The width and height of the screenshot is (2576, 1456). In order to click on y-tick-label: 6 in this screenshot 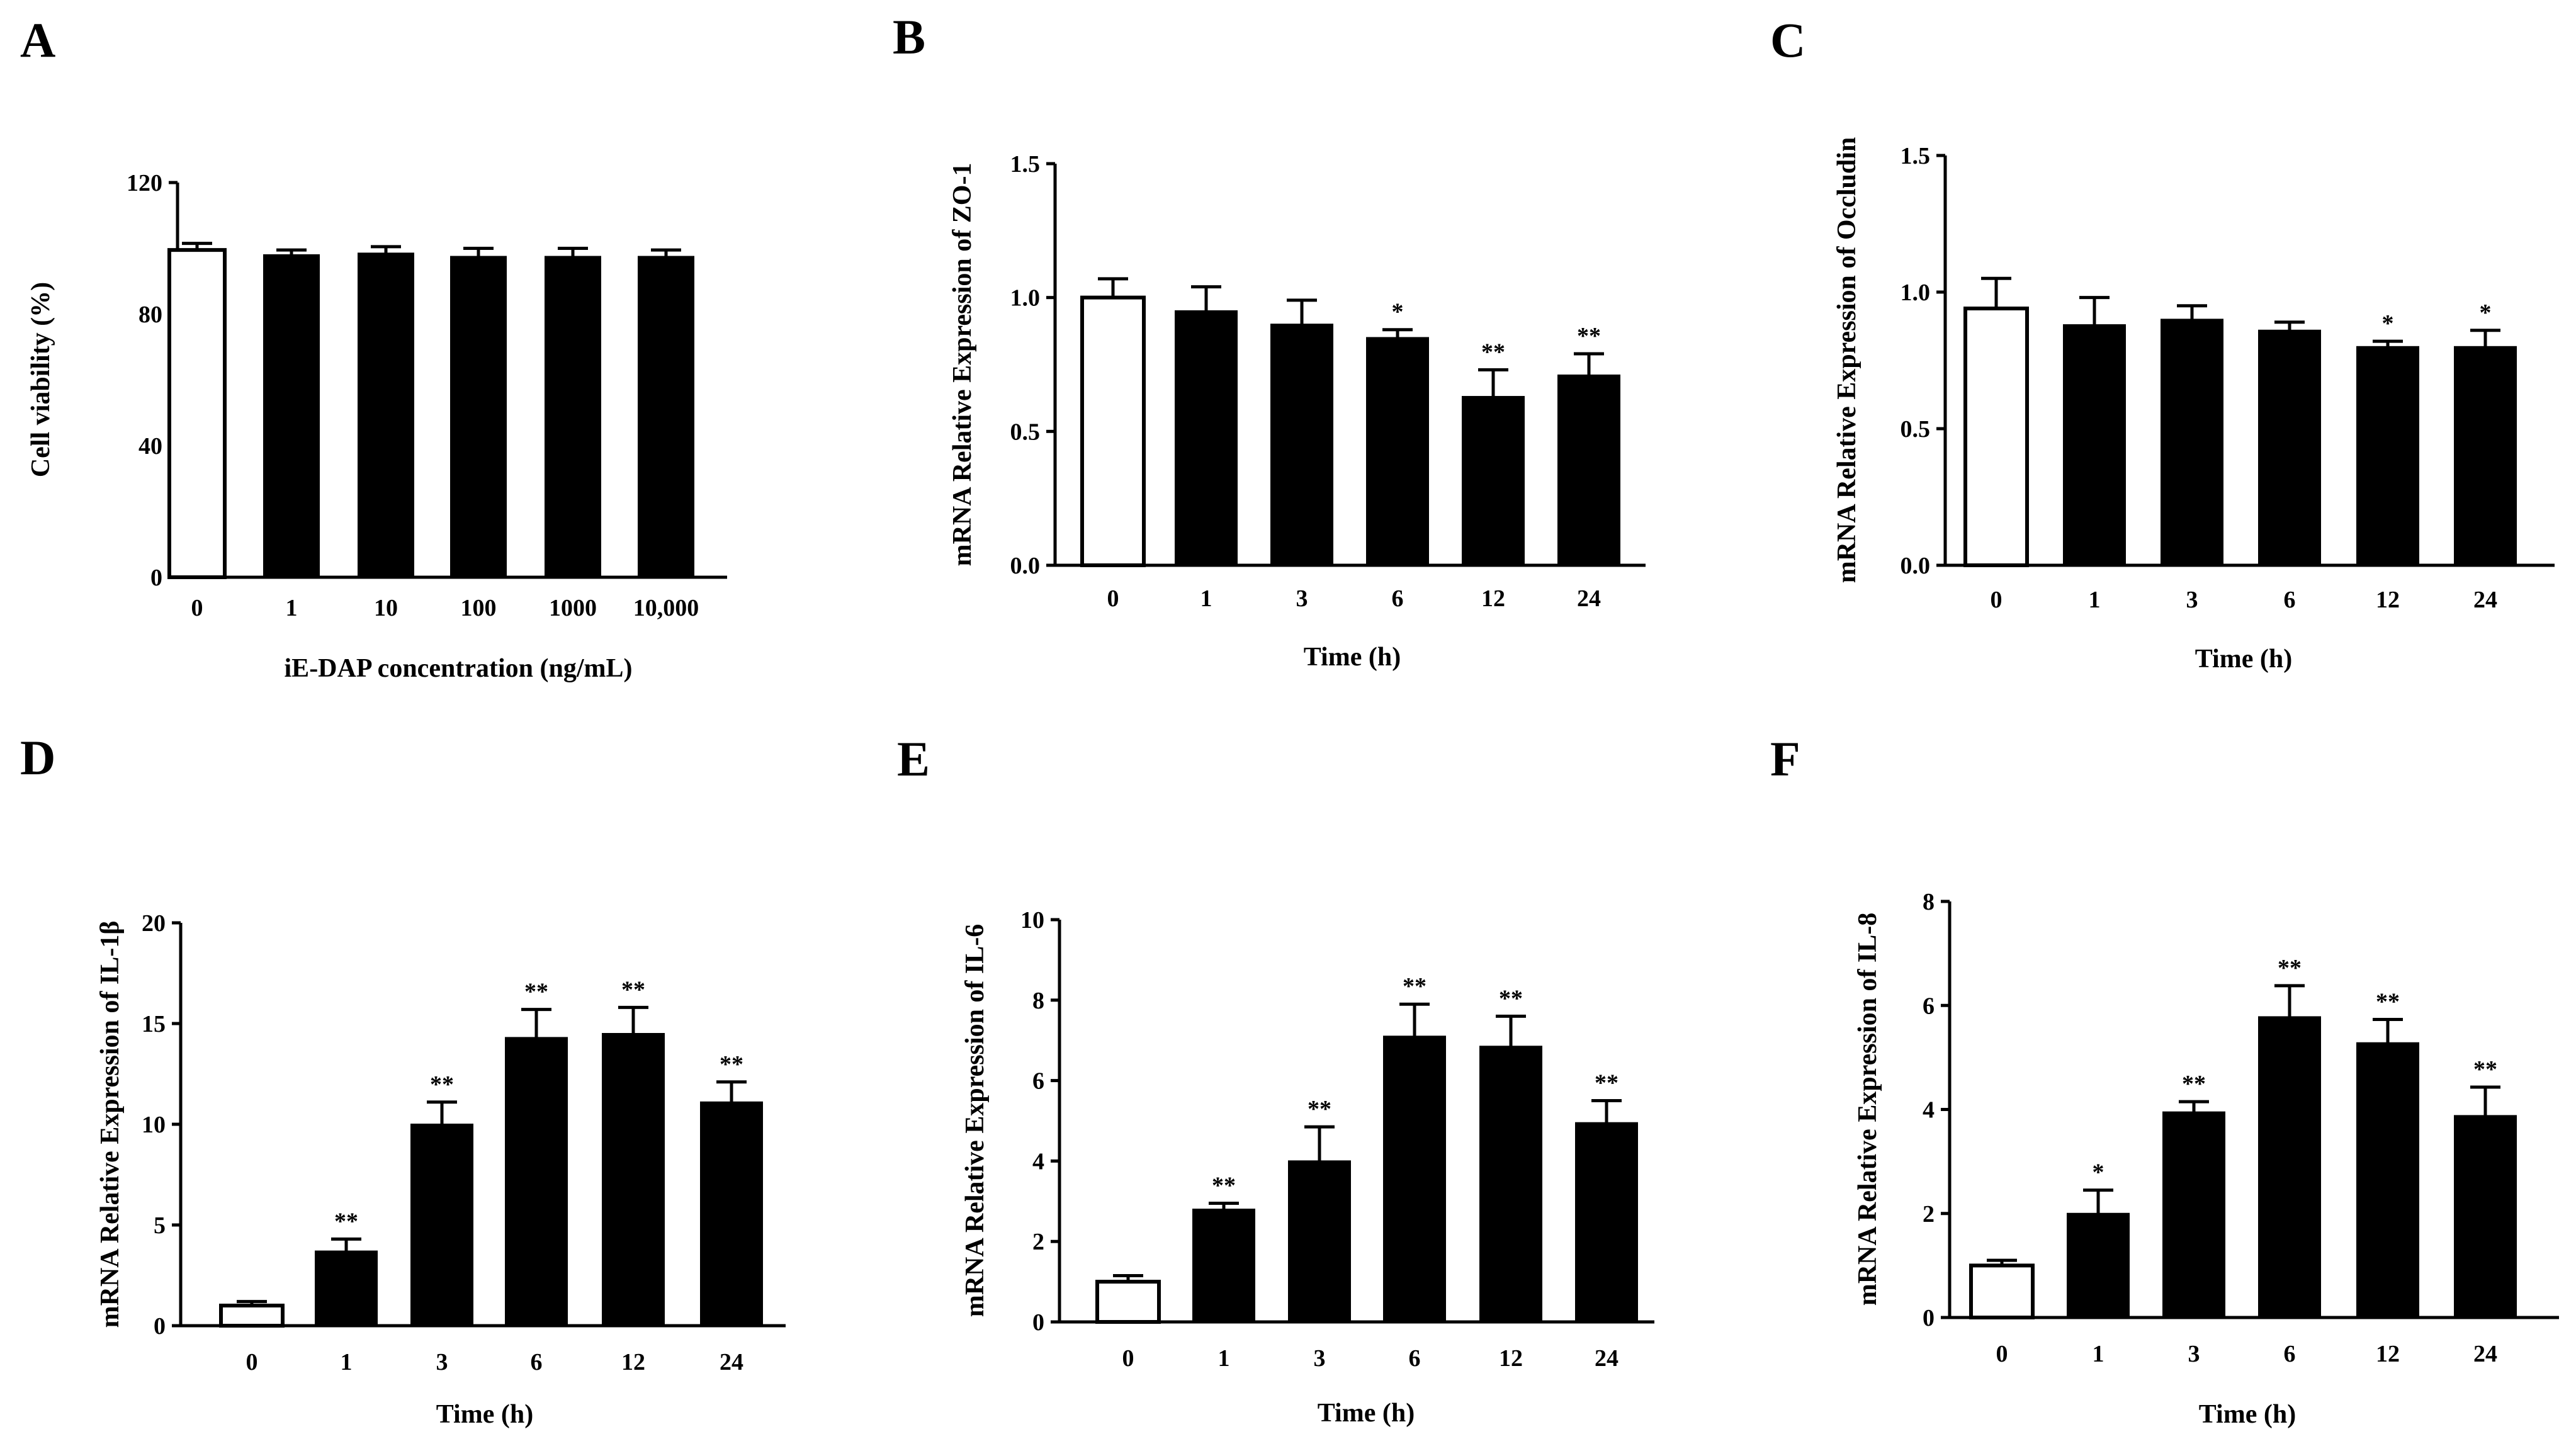, I will do `click(1038, 1081)`.